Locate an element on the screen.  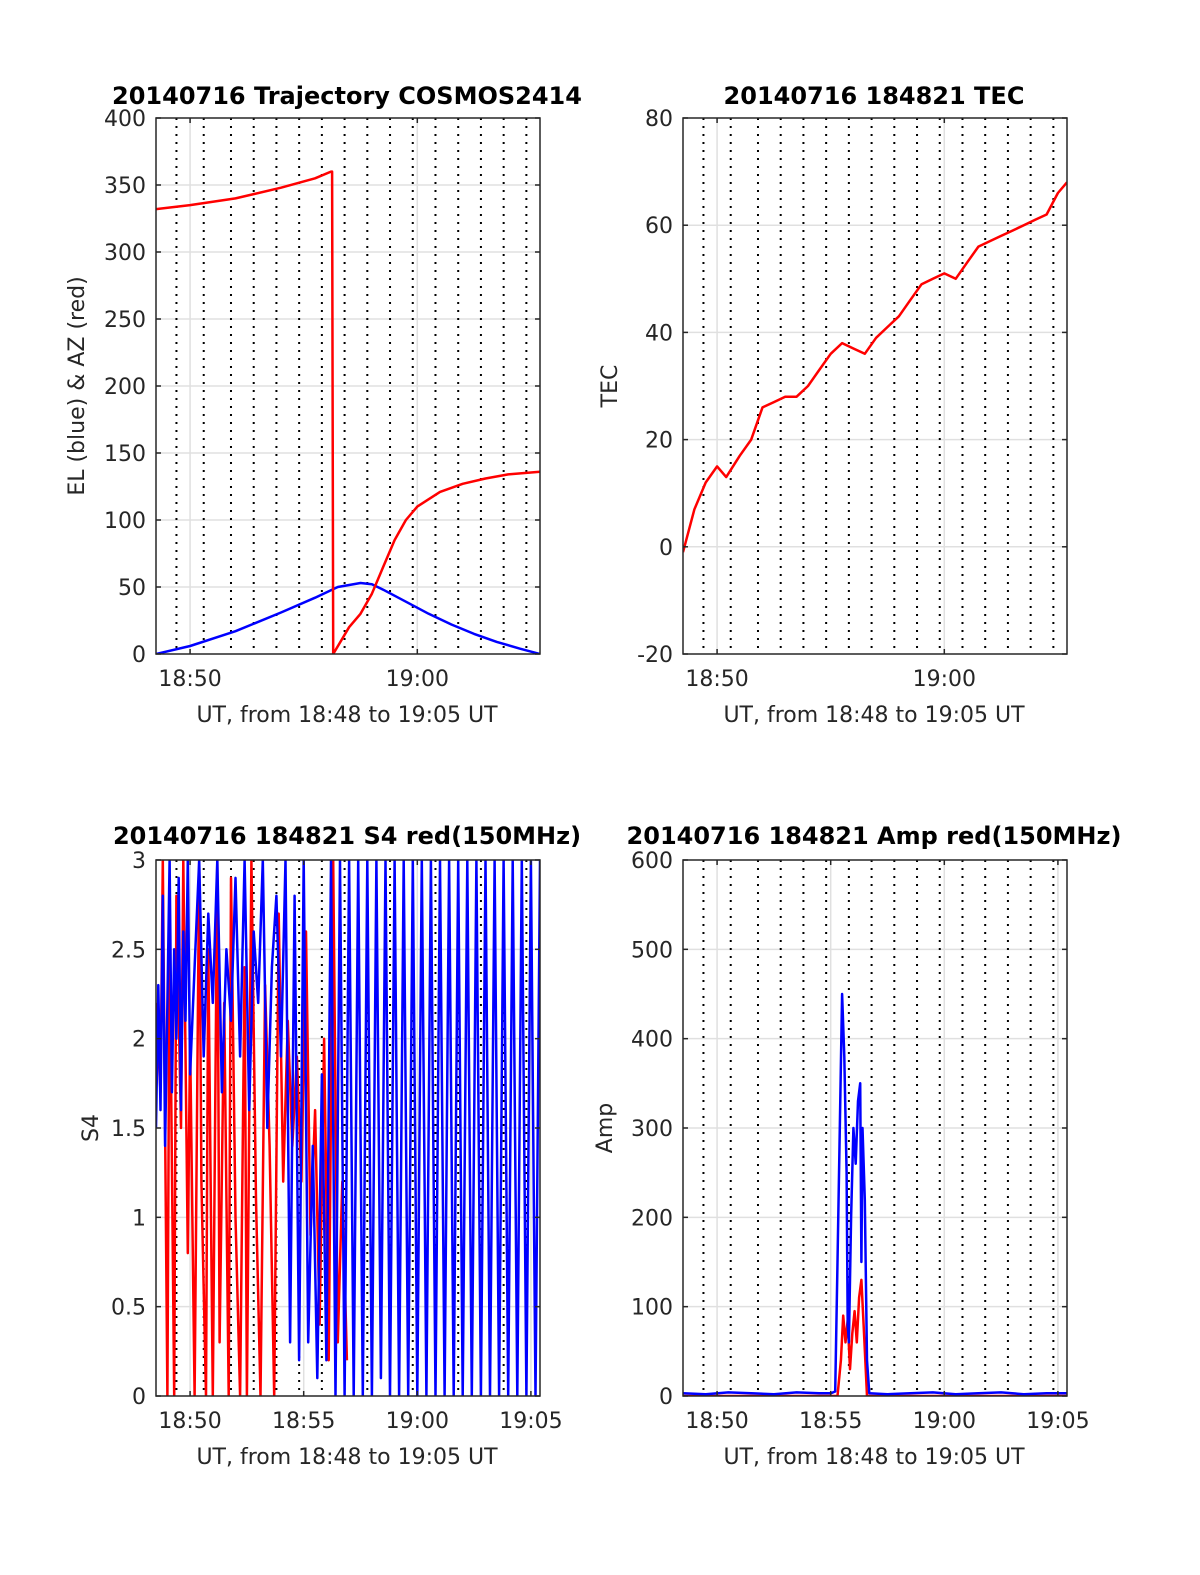
tec-title: 20140716 184821 TEC is located at coordinates (874, 96).